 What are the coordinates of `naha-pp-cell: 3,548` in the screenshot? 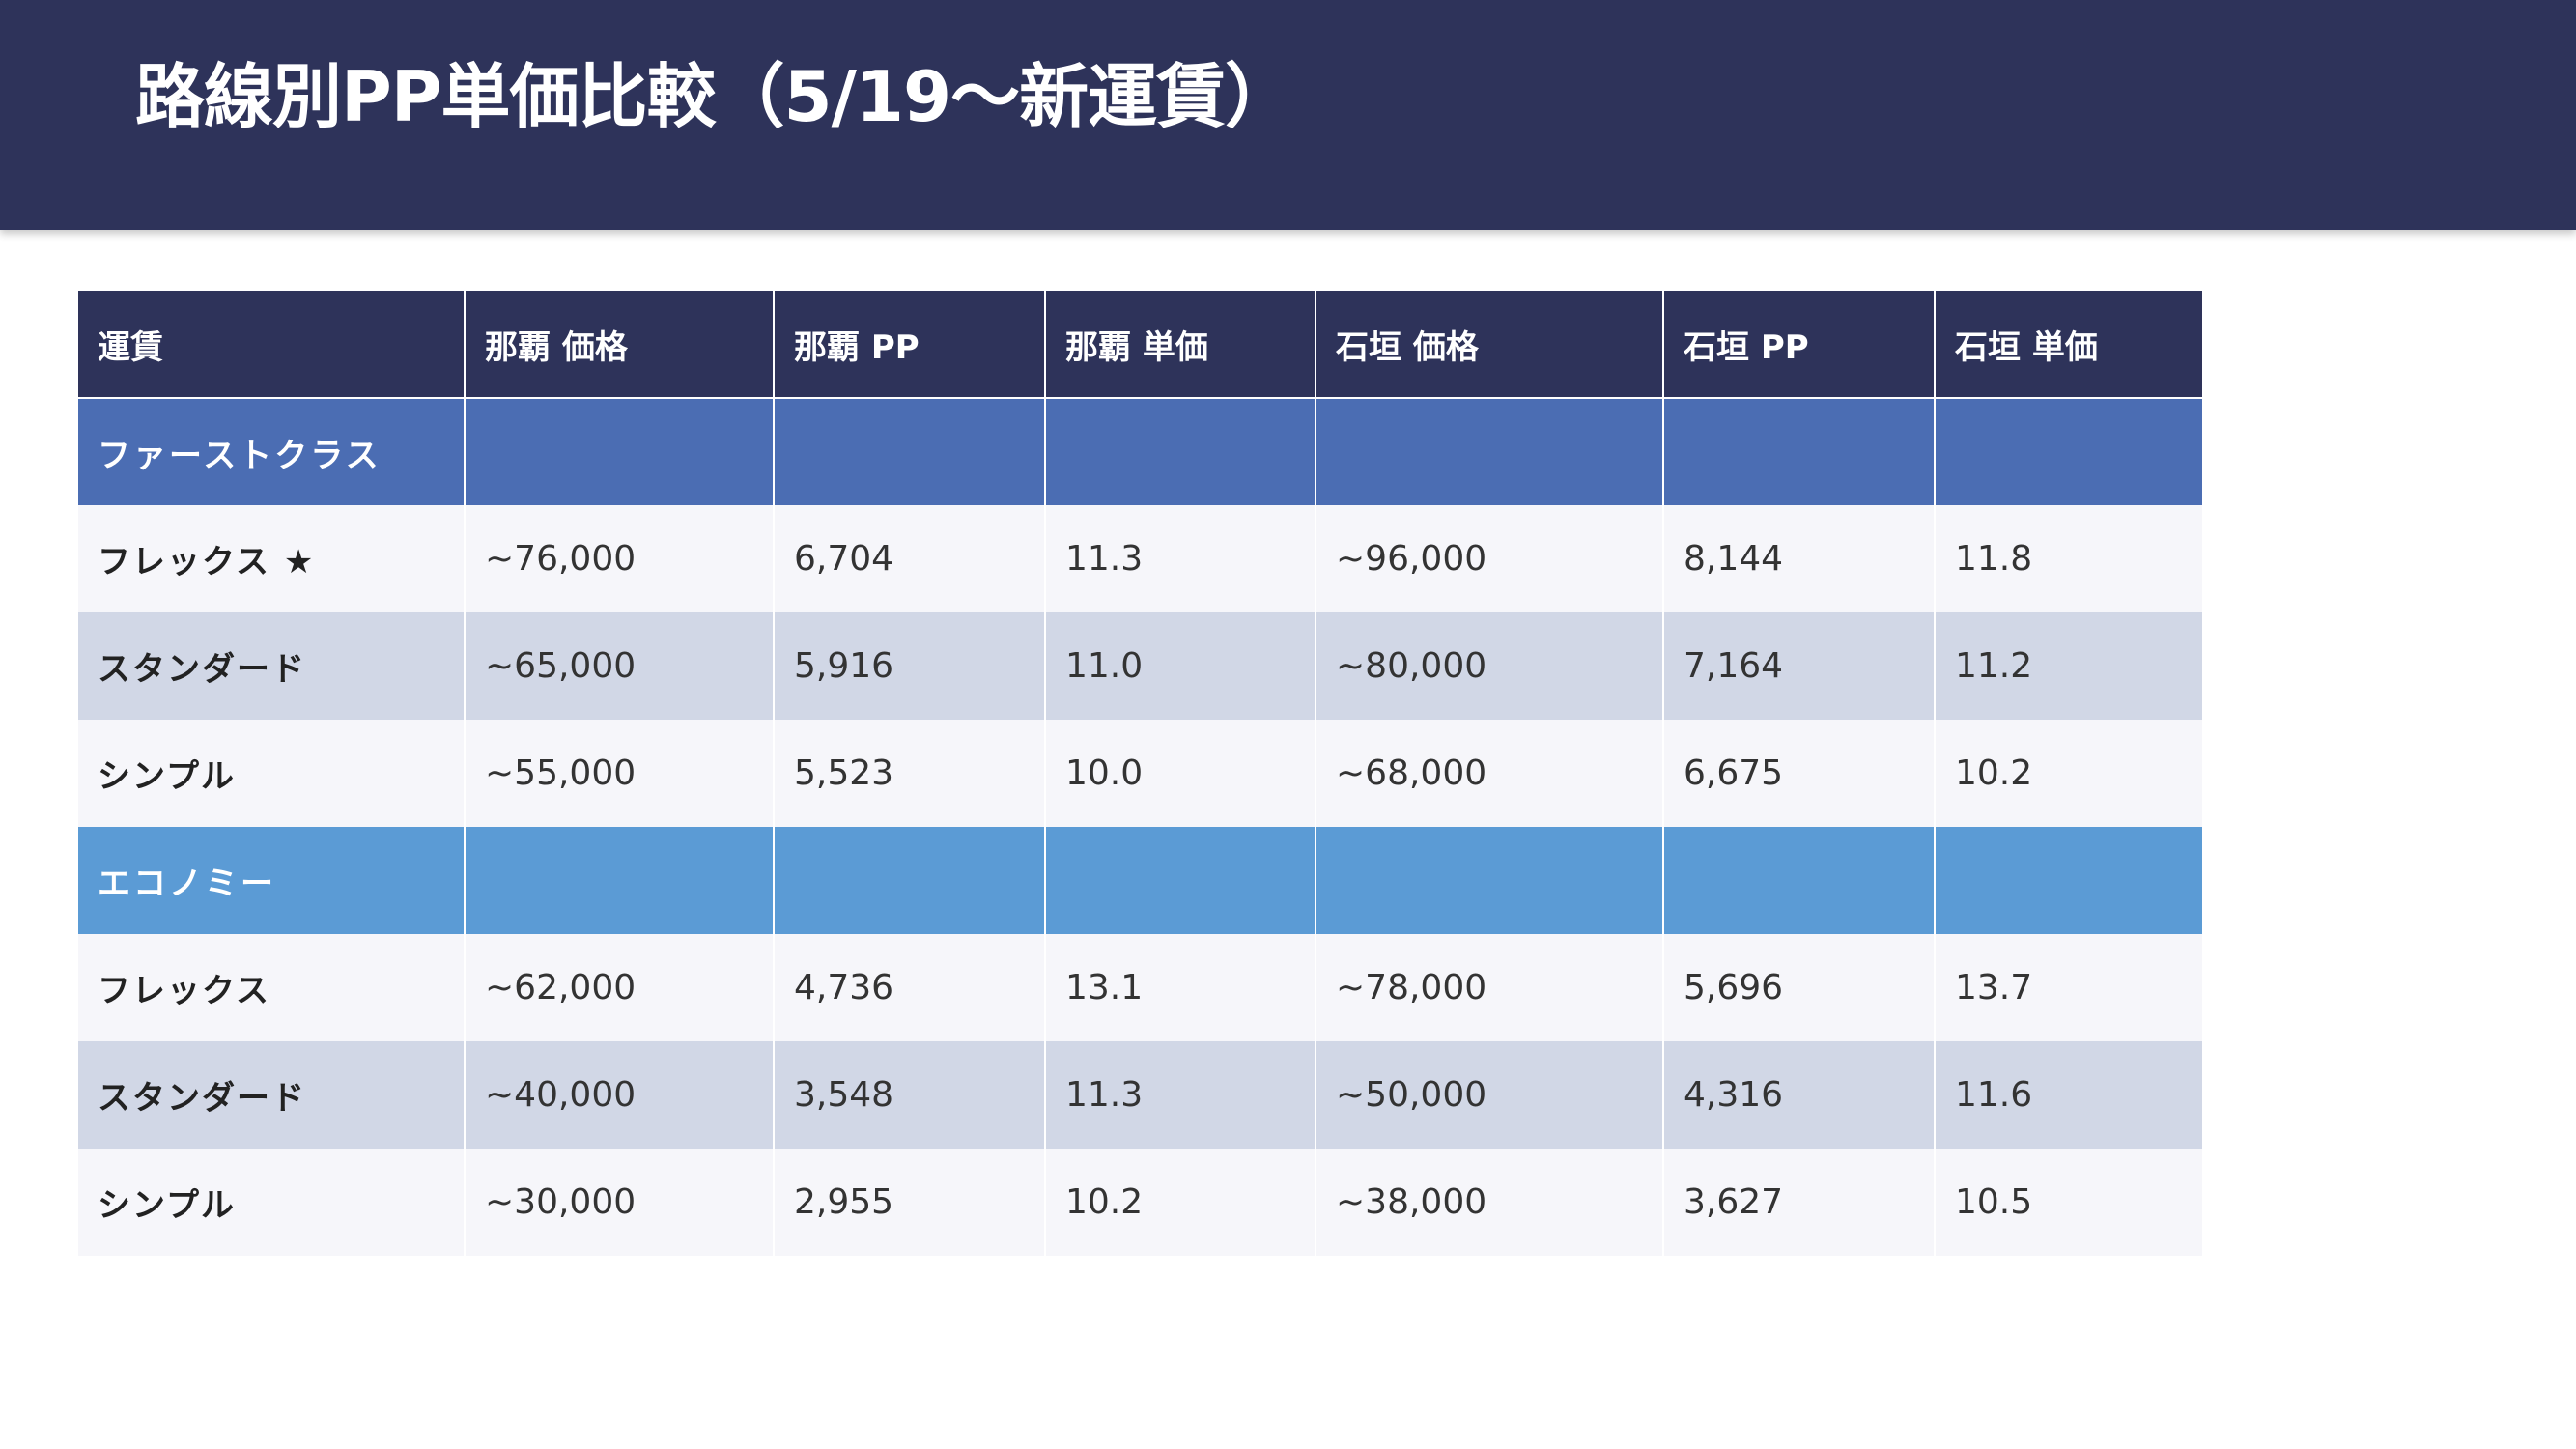 It's located at (910, 1095).